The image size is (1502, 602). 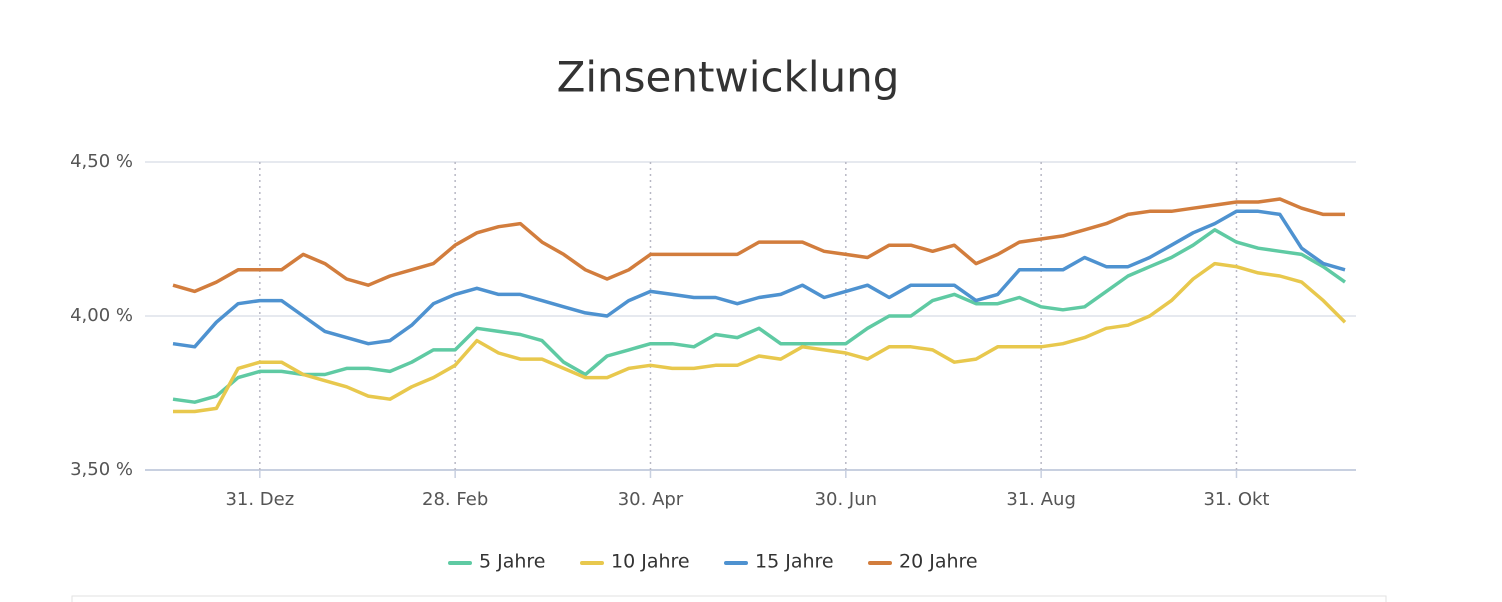 I want to click on card-edge, so click(x=729, y=598).